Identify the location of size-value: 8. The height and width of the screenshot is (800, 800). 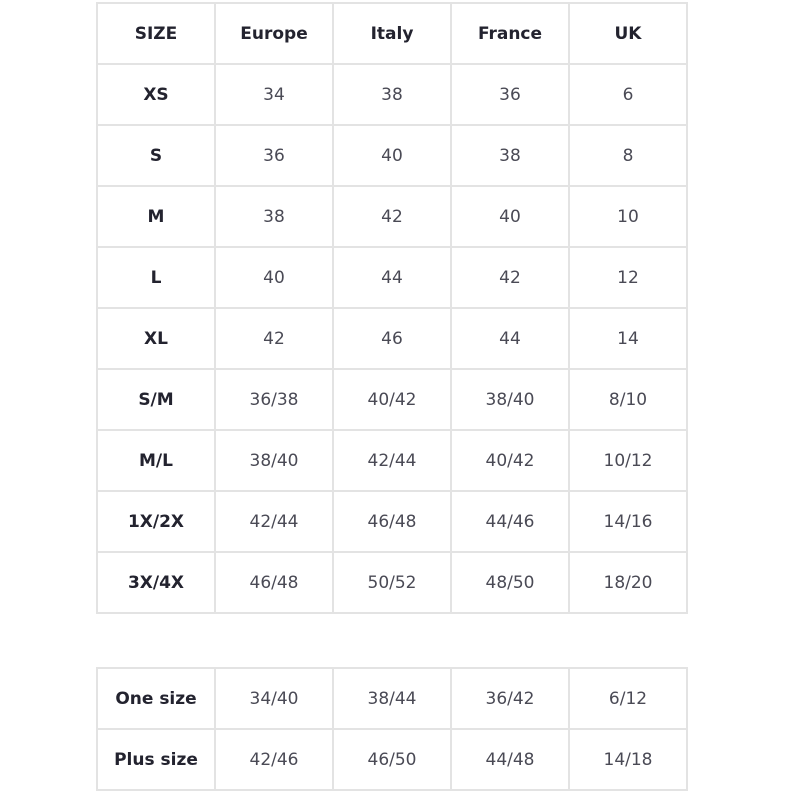
(628, 155).